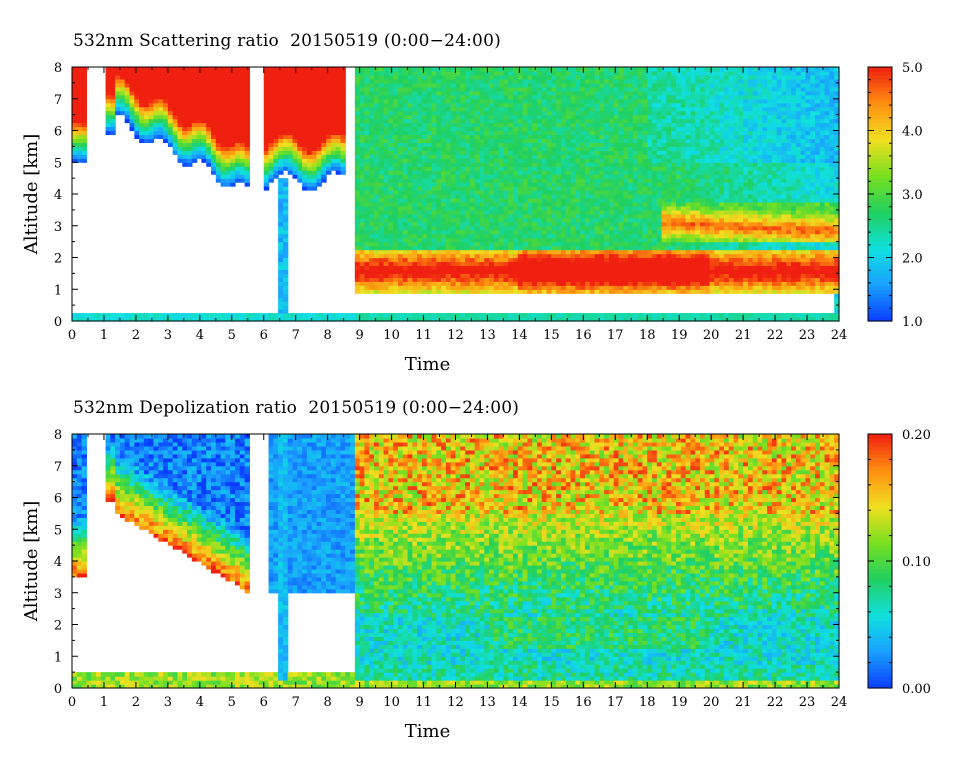 This screenshot has width=960, height=774. Describe the element at coordinates (916, 562) in the screenshot. I see `colorbar-tick-label: 0.10` at that location.